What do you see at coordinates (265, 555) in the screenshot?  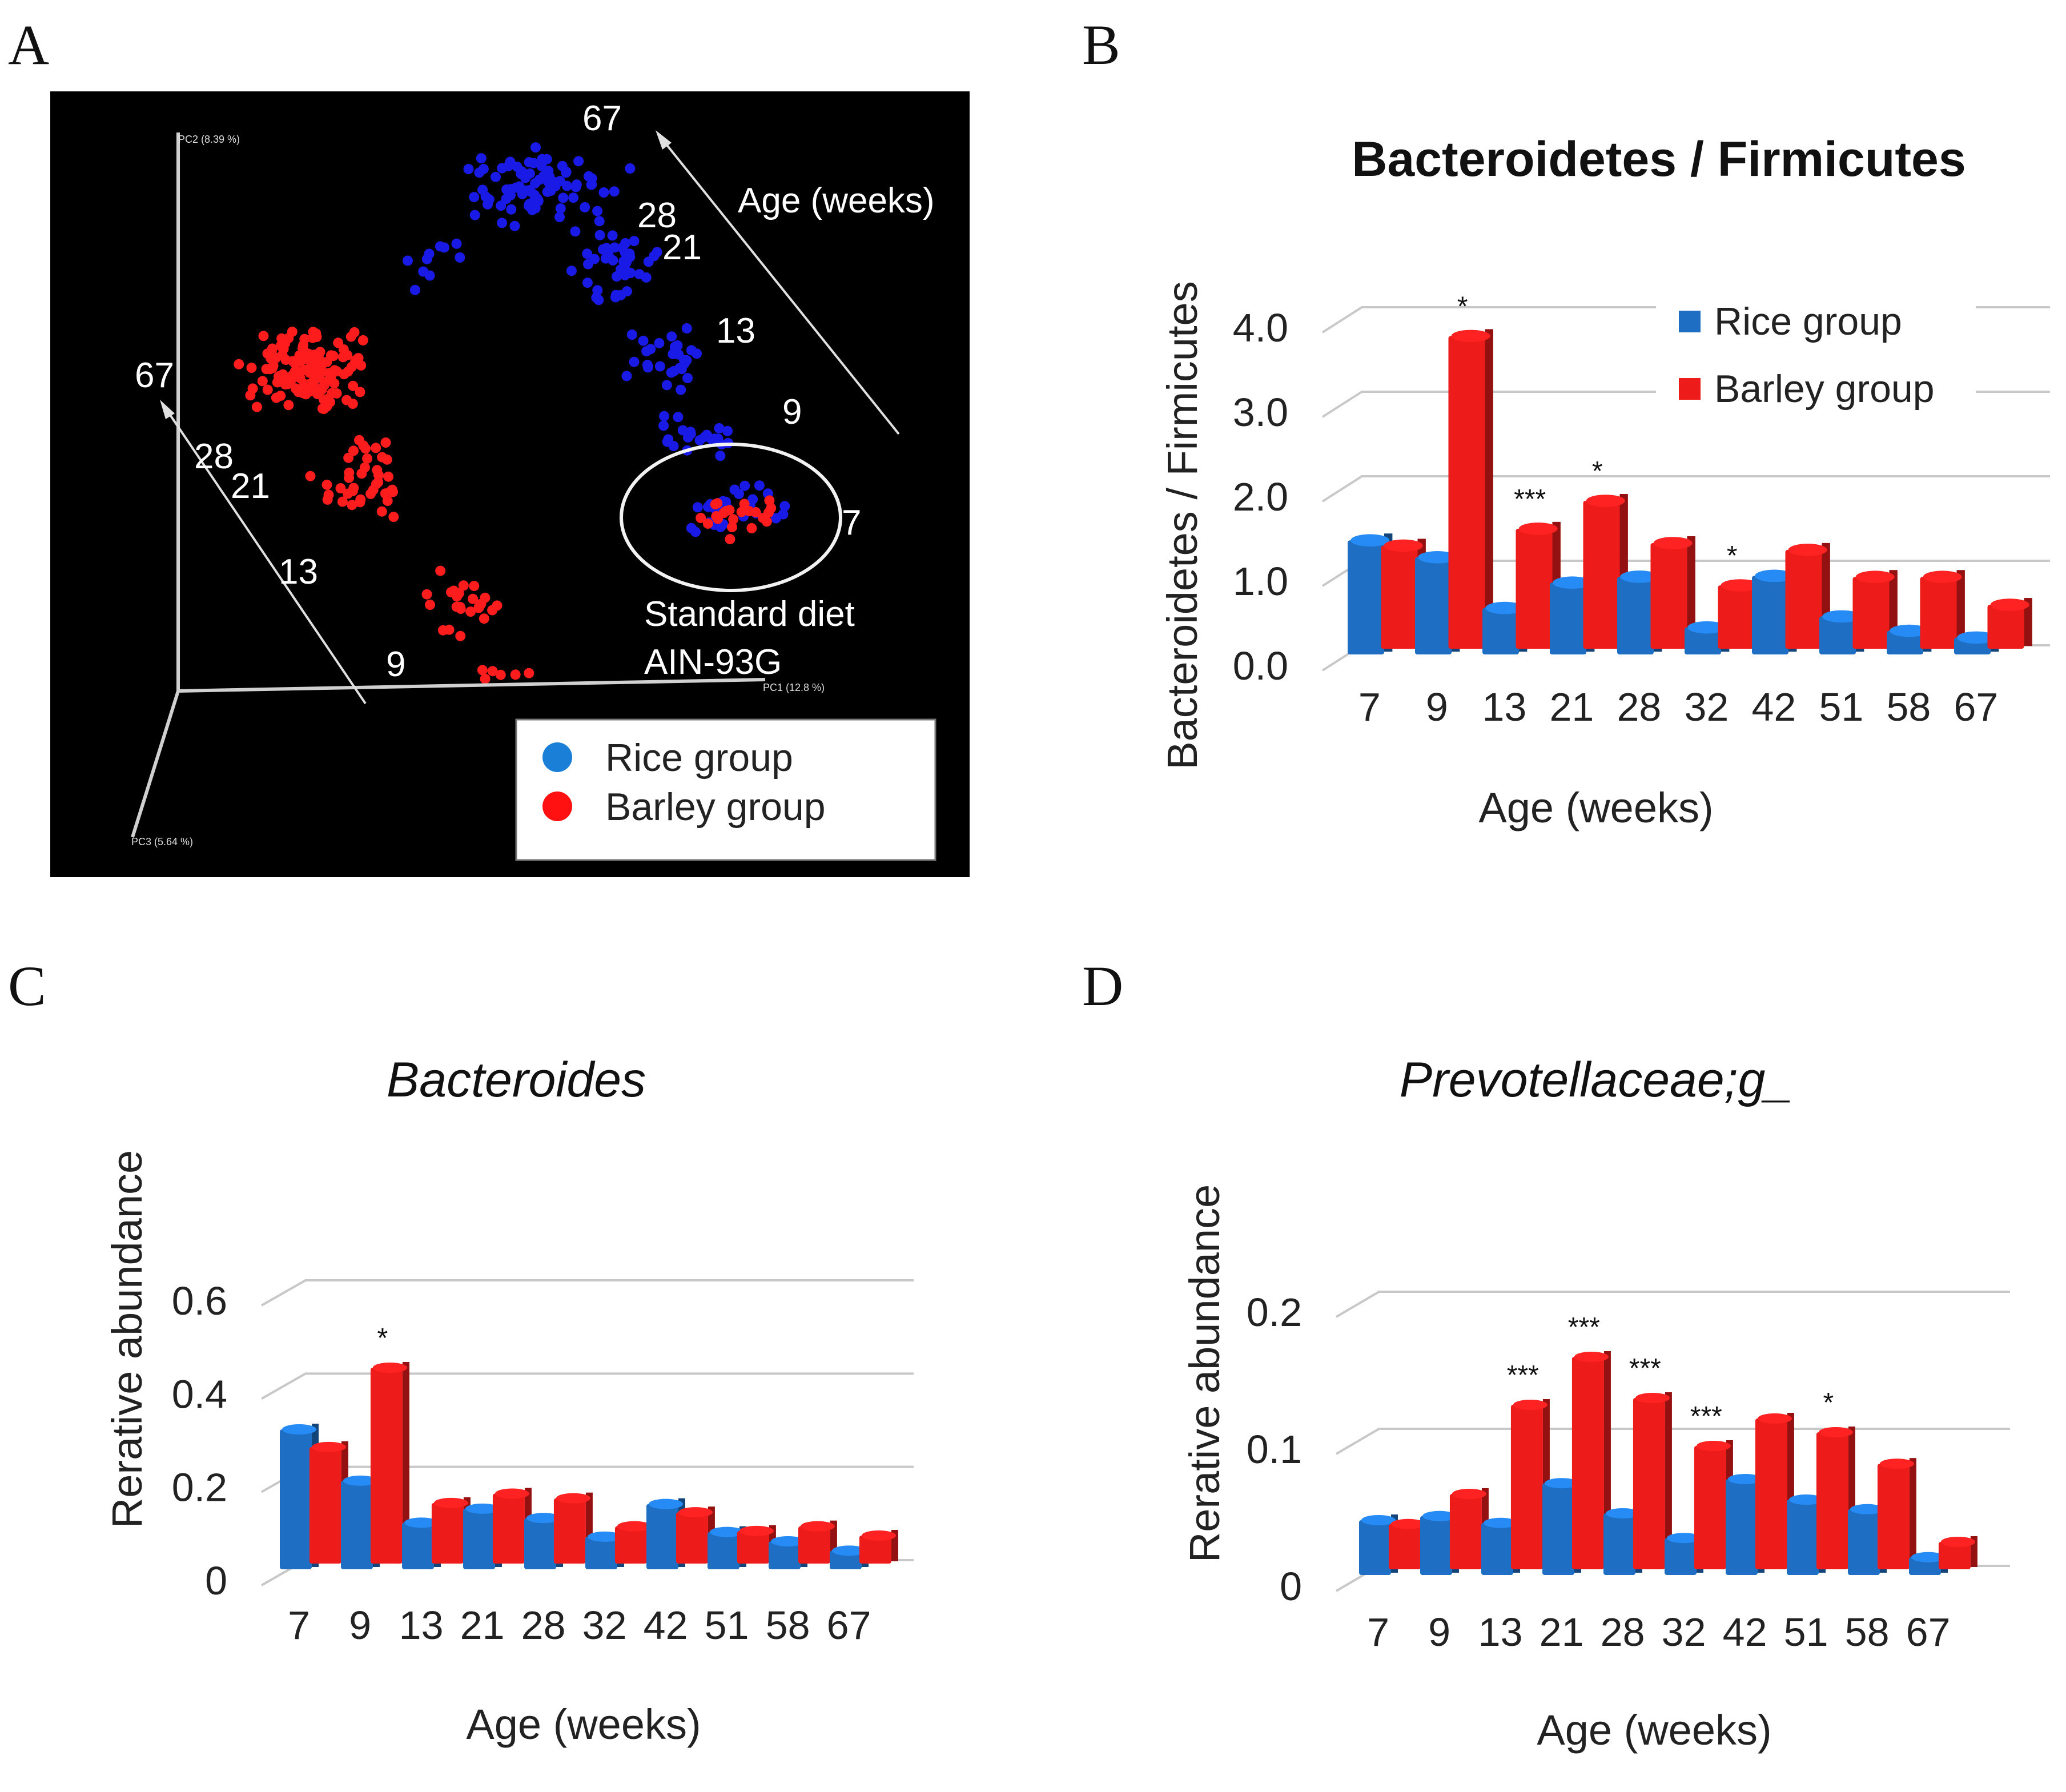 I see `barley-age-arrow` at bounding box center [265, 555].